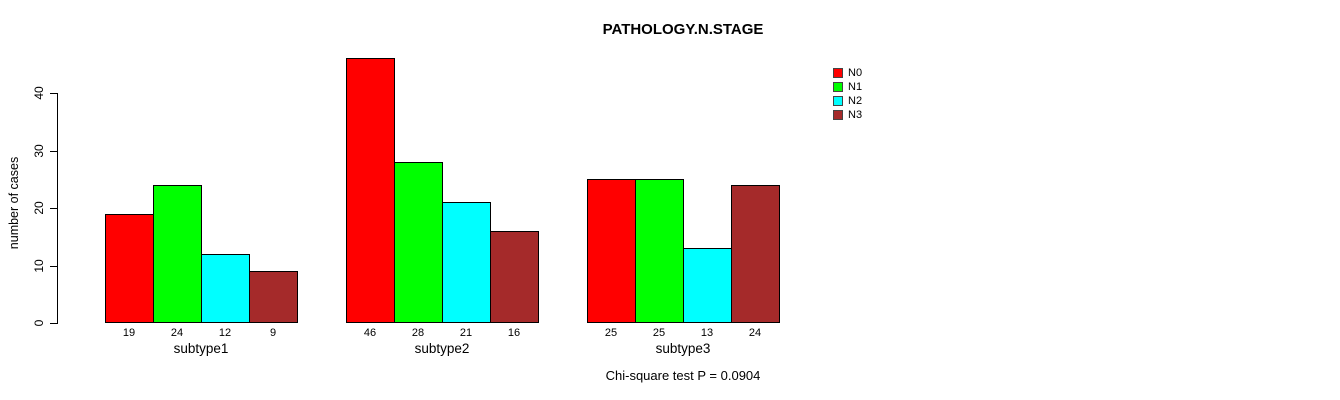 This screenshot has height=400, width=1340. I want to click on category-label: subtype2, so click(442, 348).